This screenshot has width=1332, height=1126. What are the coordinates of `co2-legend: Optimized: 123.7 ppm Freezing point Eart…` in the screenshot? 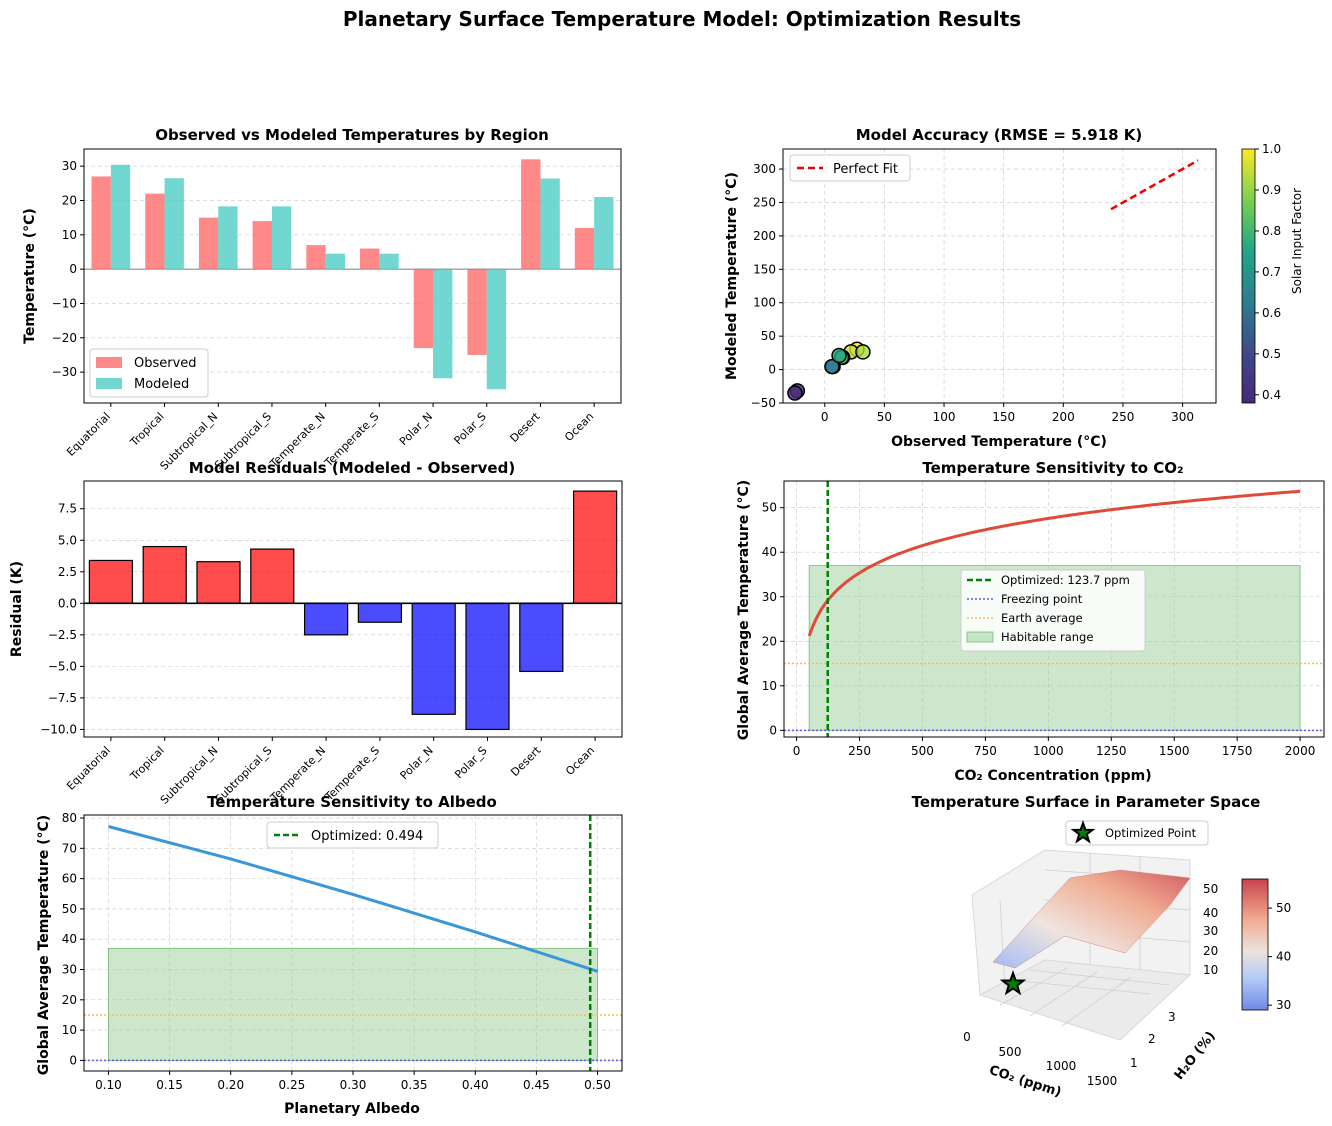 It's located at (1053, 610).